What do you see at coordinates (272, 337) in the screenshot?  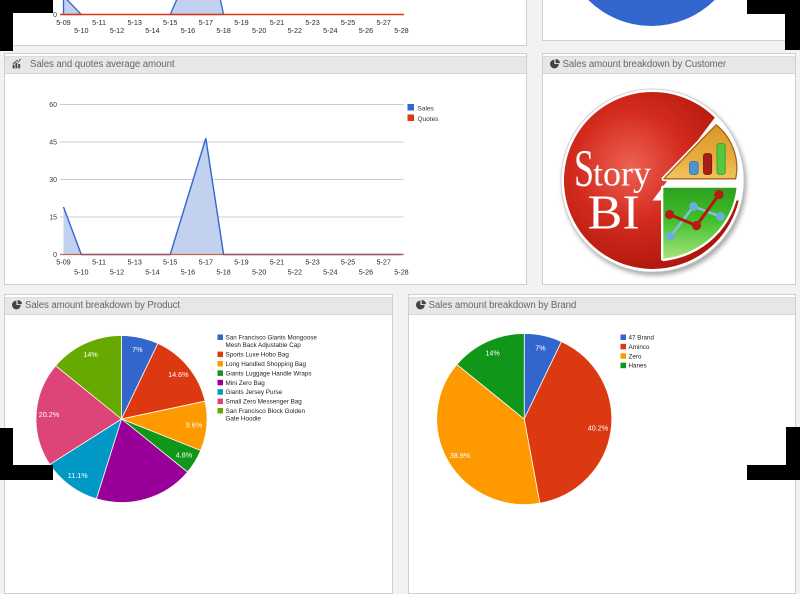 I see `svg-text: San Francisco Giants Mongoose` at bounding box center [272, 337].